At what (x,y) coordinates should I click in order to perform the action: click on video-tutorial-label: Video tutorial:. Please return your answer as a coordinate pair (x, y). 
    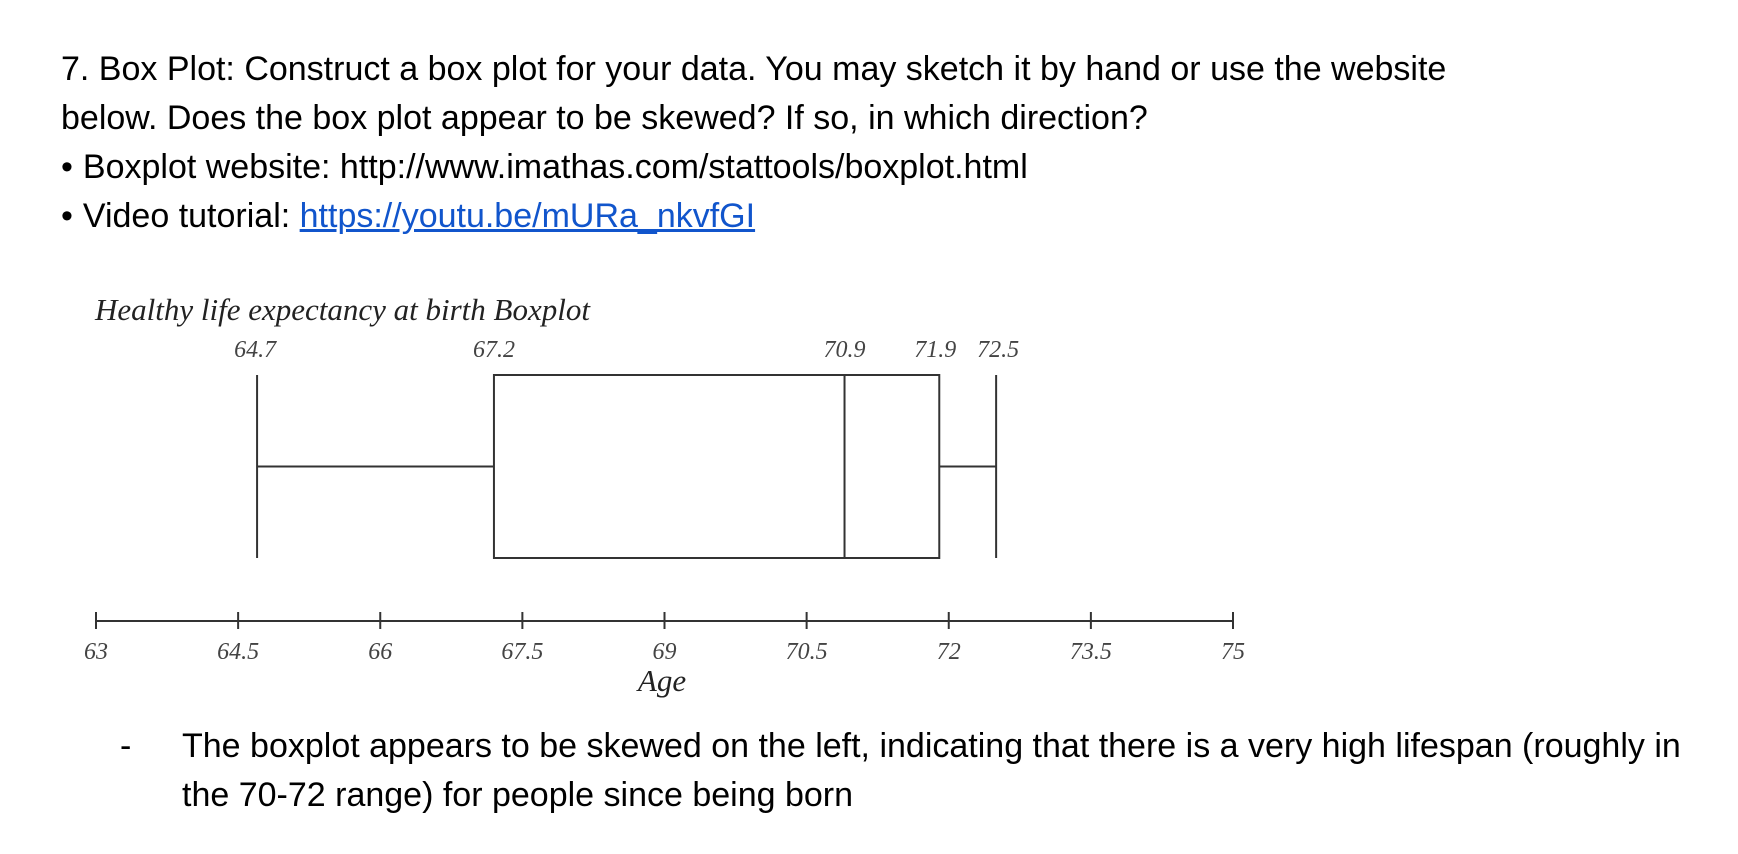
    Looking at the image, I should click on (191, 216).